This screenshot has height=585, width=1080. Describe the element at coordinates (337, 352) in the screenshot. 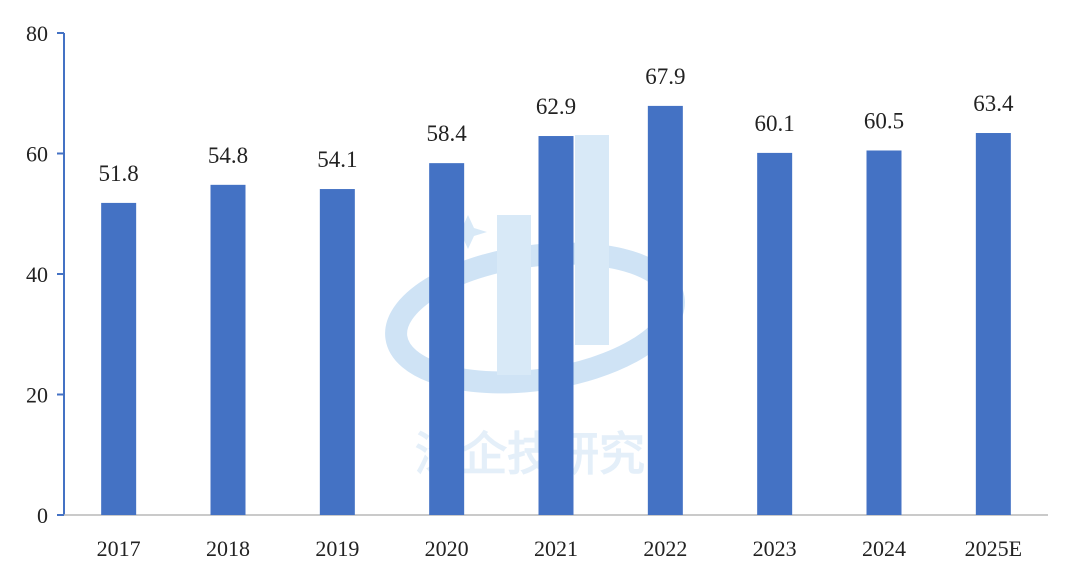

I see `bar-2019` at that location.